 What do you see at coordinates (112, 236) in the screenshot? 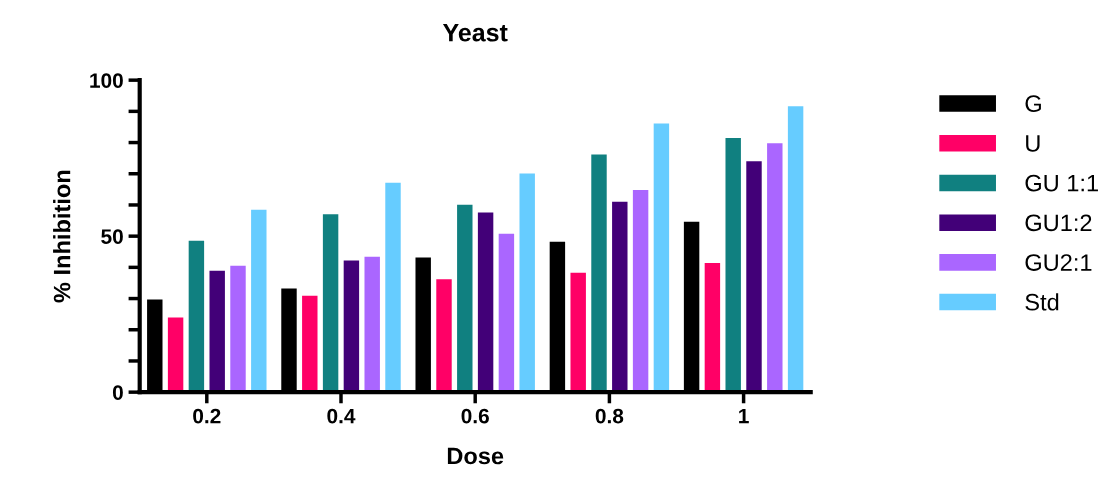
I see `y-tick-label: 50` at bounding box center [112, 236].